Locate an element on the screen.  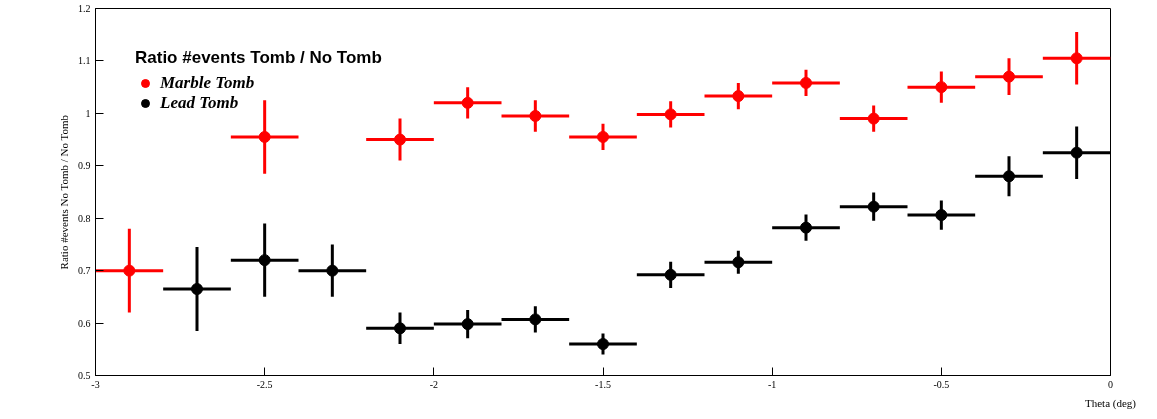
x-tick-label: -1 is located at coordinates (772, 384).